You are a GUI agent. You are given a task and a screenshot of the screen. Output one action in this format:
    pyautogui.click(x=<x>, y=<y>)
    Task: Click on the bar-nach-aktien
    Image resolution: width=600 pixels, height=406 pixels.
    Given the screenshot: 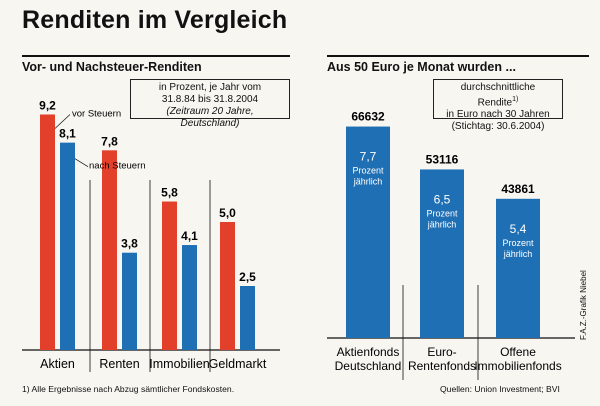 What is the action you would take?
    pyautogui.click(x=67, y=246)
    